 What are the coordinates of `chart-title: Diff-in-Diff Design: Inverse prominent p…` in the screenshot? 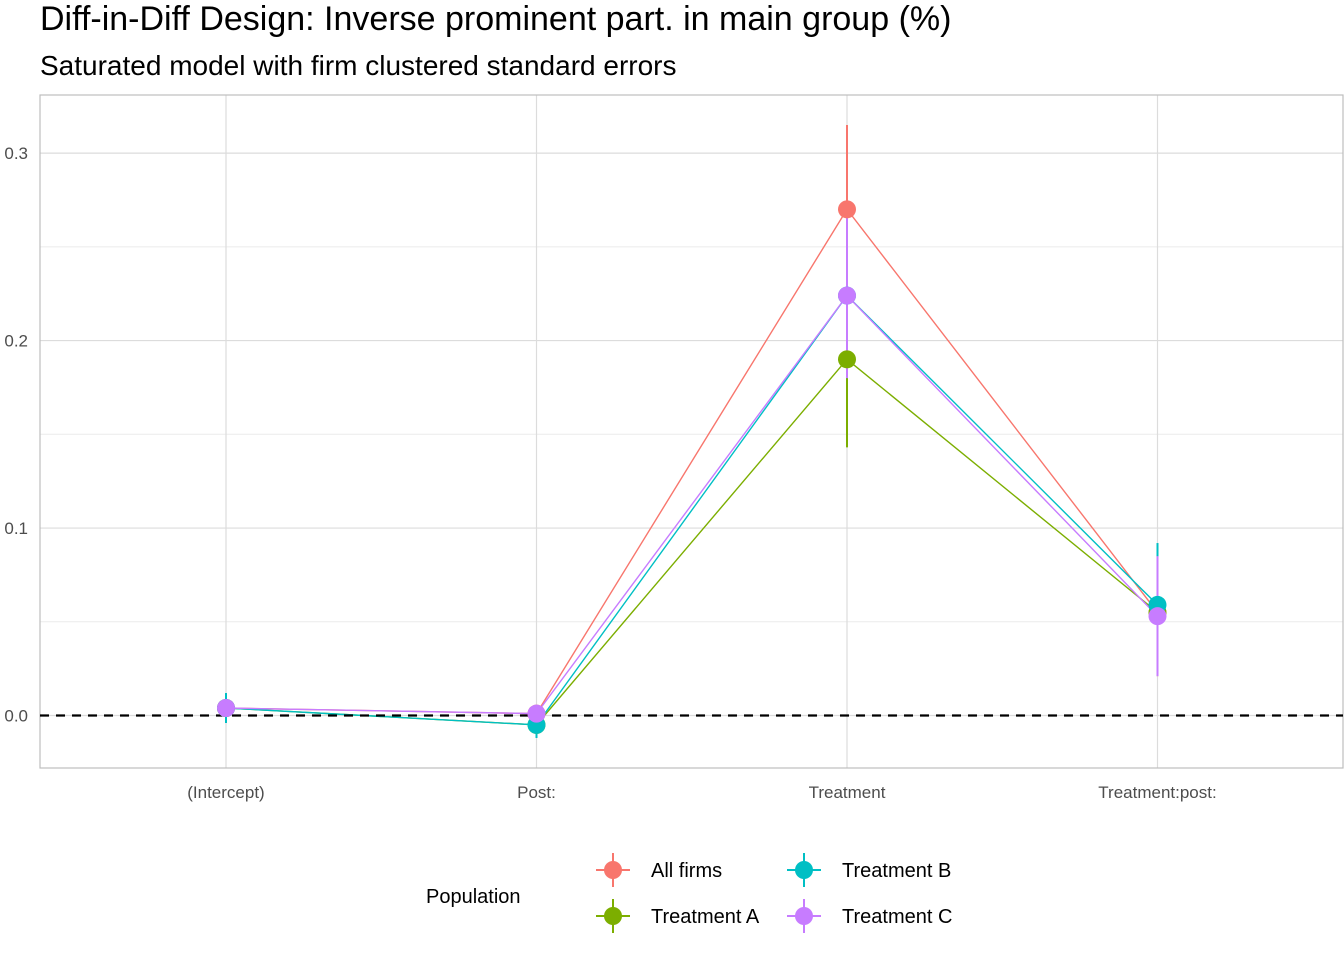 It's located at (495, 19).